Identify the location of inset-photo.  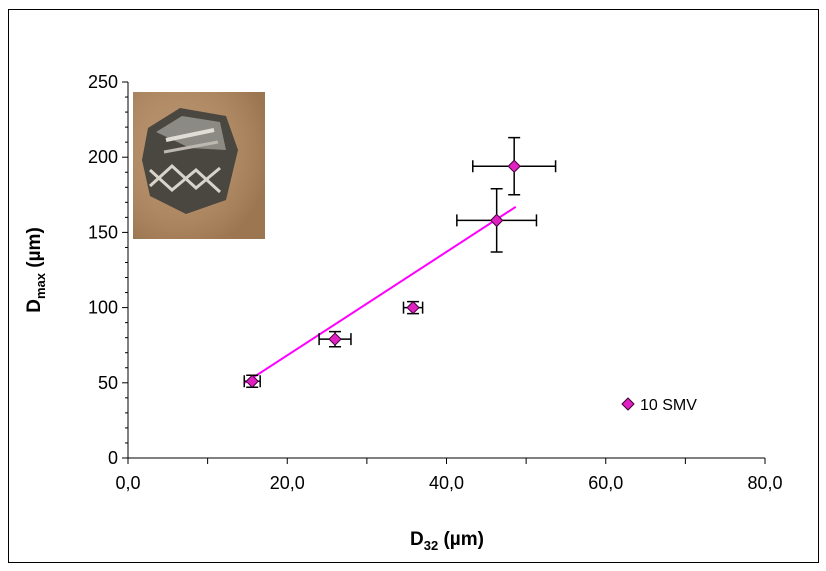
(199, 165).